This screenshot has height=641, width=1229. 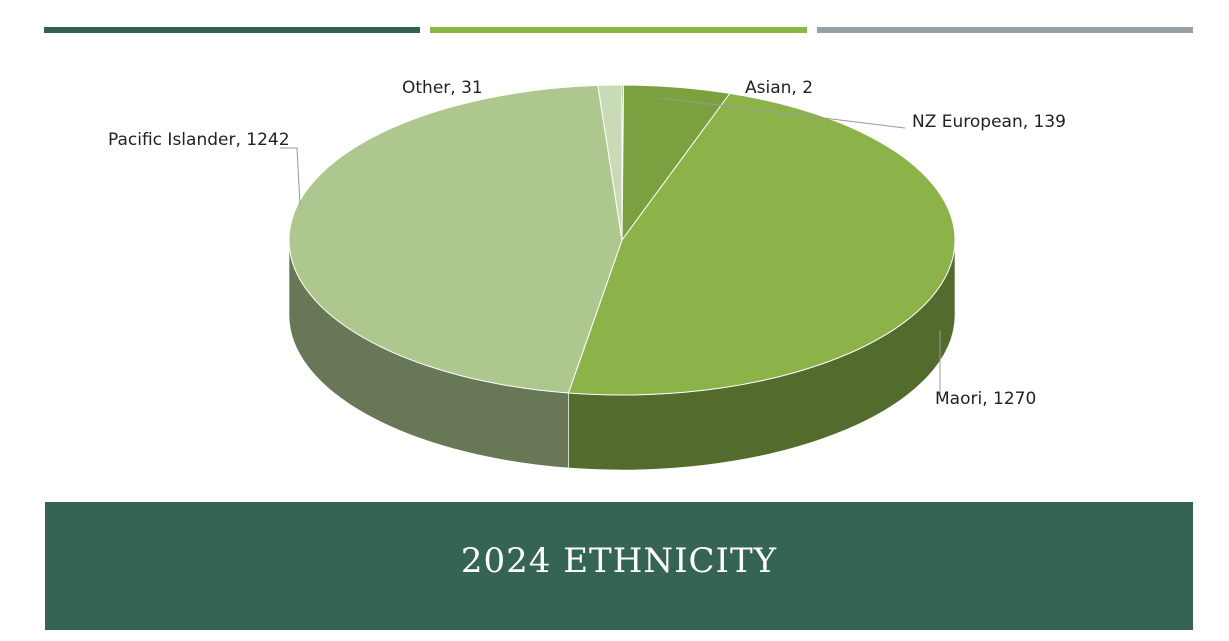 What do you see at coordinates (442, 88) in the screenshot?
I see `data-label: Other, 31` at bounding box center [442, 88].